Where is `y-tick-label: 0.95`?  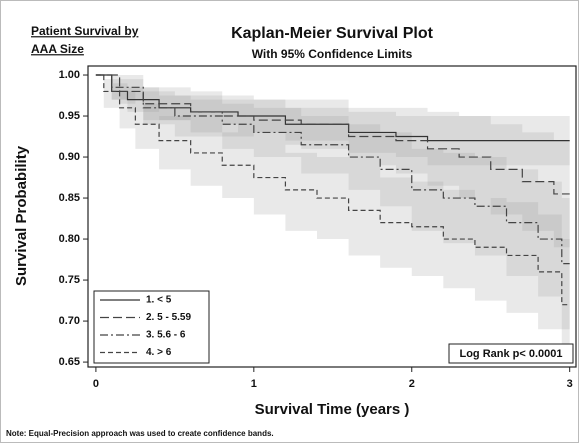 y-tick-label: 0.95 is located at coordinates (69, 116).